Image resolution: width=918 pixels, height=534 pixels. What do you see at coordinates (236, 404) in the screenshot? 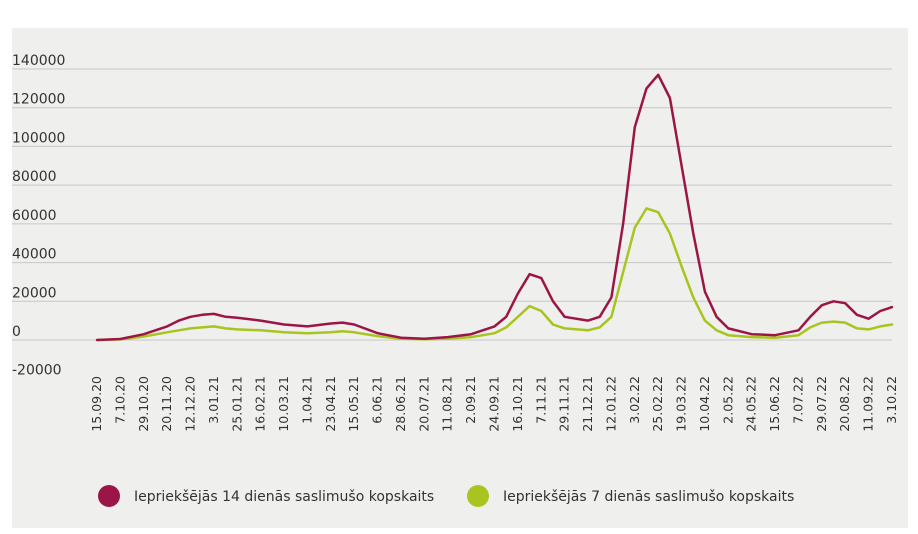
I see `x-tick-label: 25.01.21` at bounding box center [236, 404].